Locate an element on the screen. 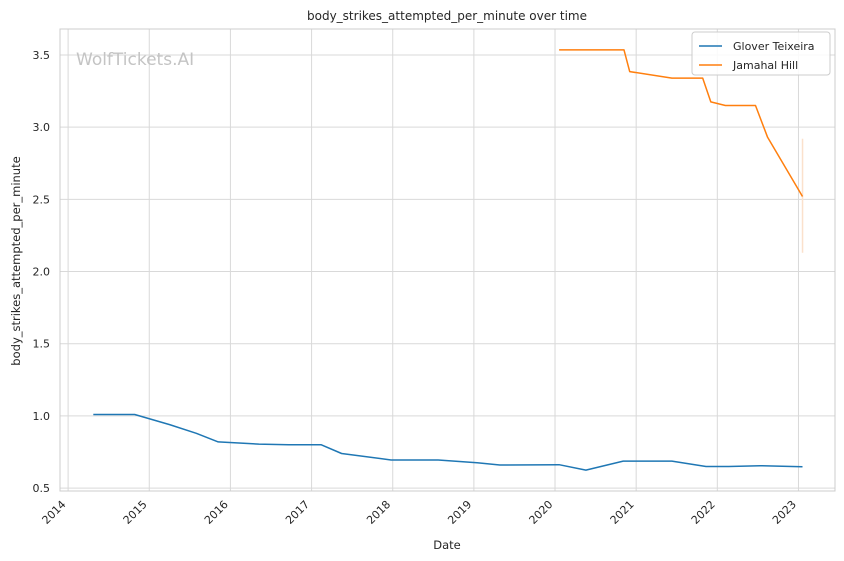  y-tick-labels: 0.5 1.0 1.5 2.0 2.5 3.0 3.5 is located at coordinates (42, 272).